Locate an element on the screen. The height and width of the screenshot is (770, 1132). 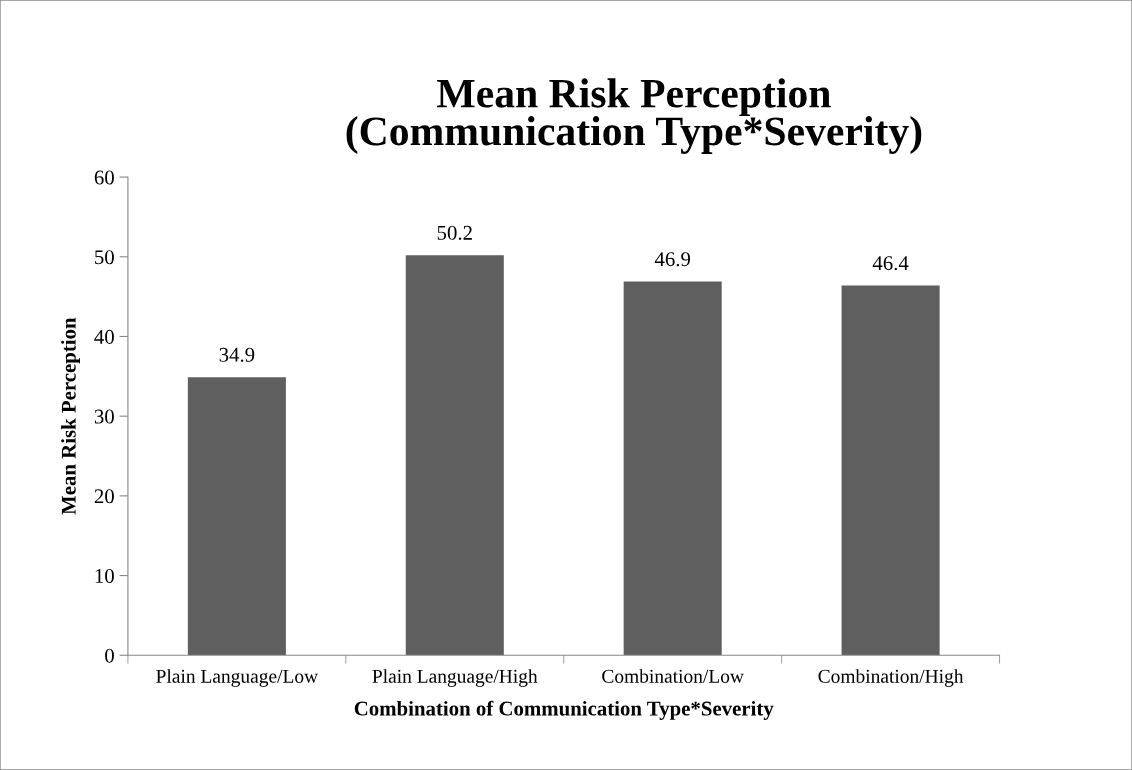
data-label: 34.9 is located at coordinates (237, 354).